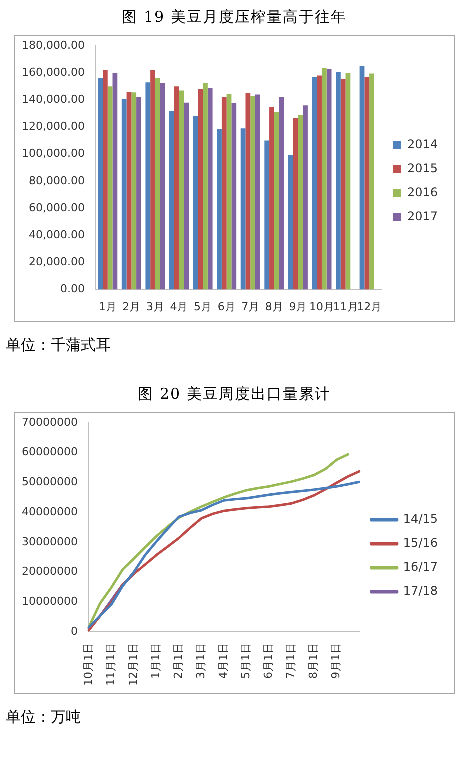 The height and width of the screenshot is (772, 457). Describe the element at coordinates (50, 511) in the screenshot. I see `y-tick-label: 40000000` at that location.